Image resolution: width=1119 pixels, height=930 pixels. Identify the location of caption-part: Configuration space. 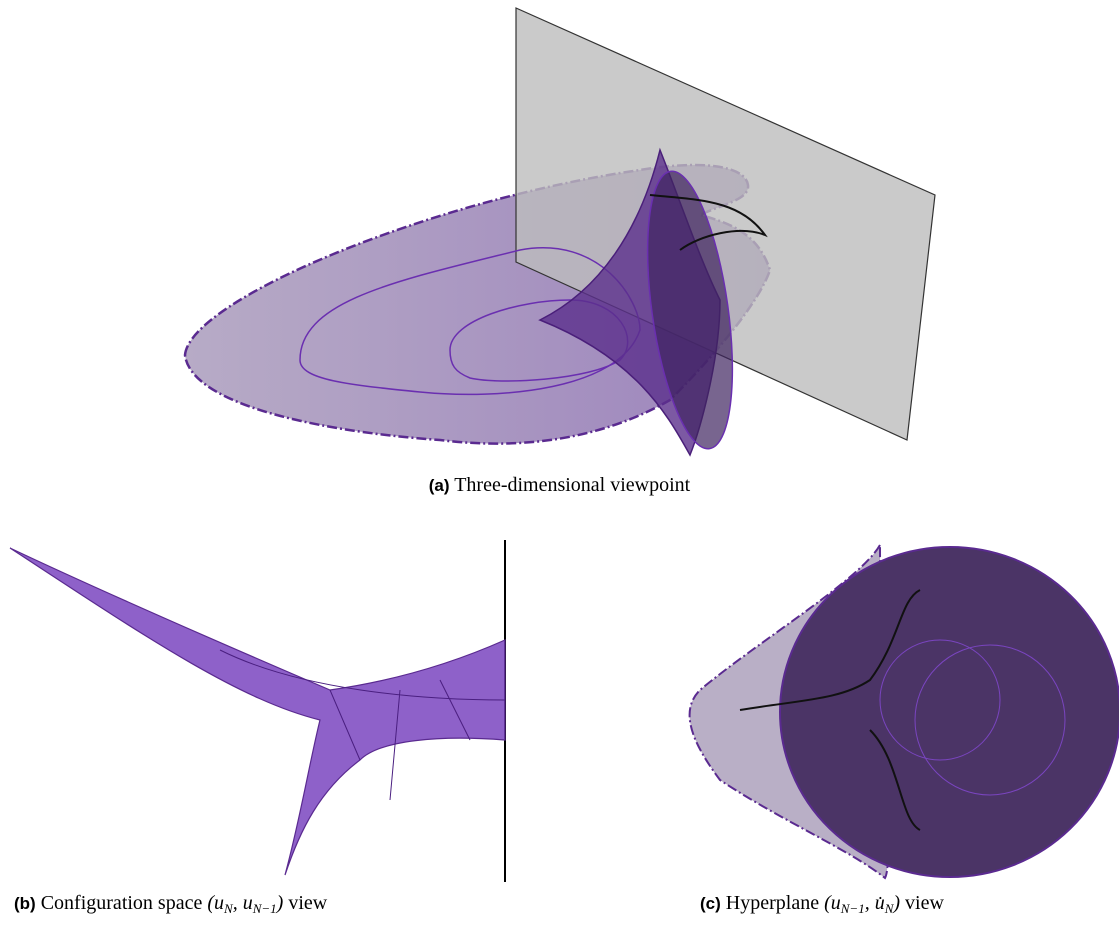
(121, 903).